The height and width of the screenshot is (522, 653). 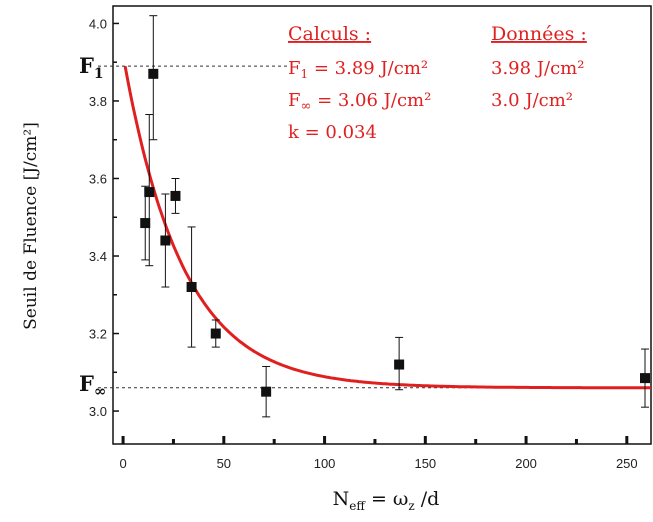 I want to click on x-tick-label: 150, so click(x=425, y=463).